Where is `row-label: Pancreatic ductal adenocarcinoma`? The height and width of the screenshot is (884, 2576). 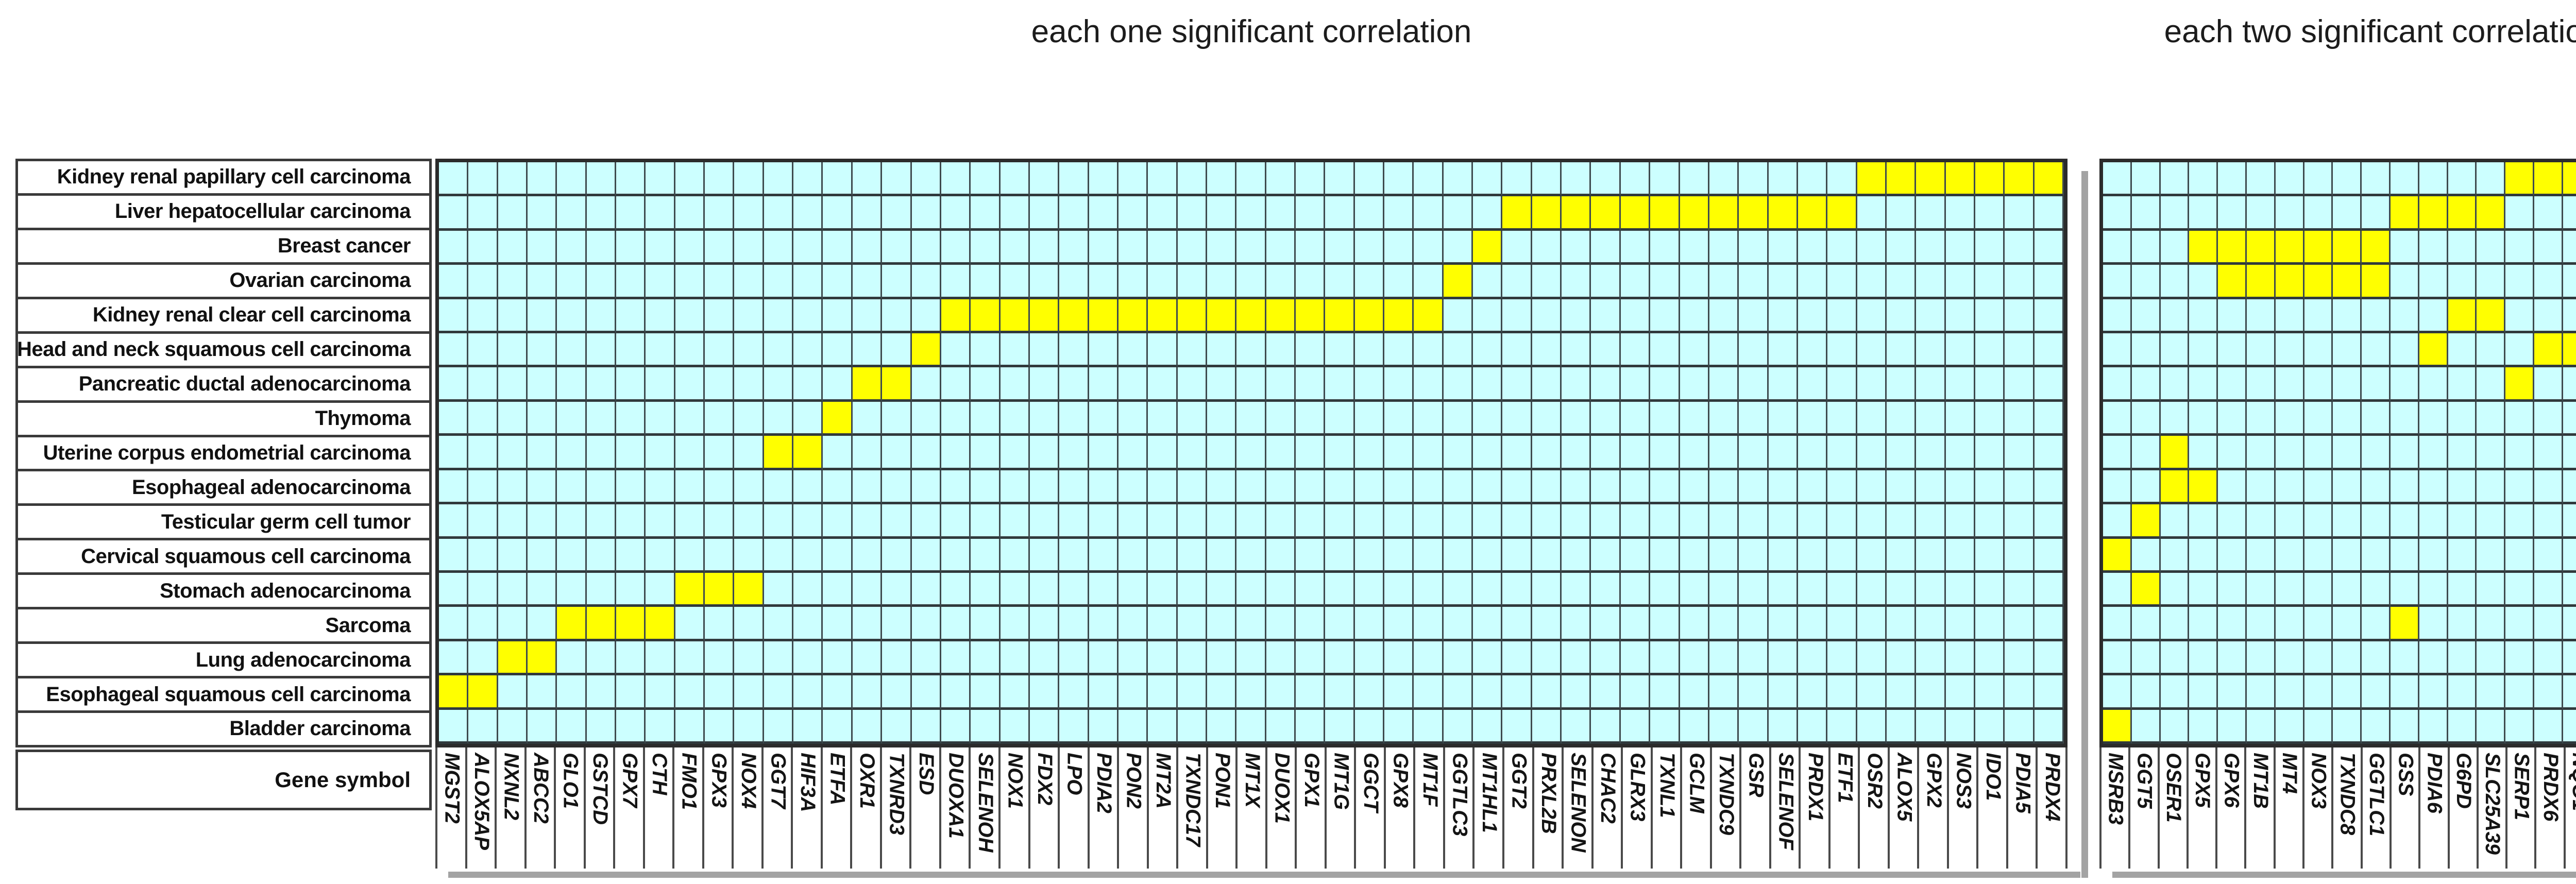
row-label: Pancreatic ductal adenocarcinoma is located at coordinates (223, 385).